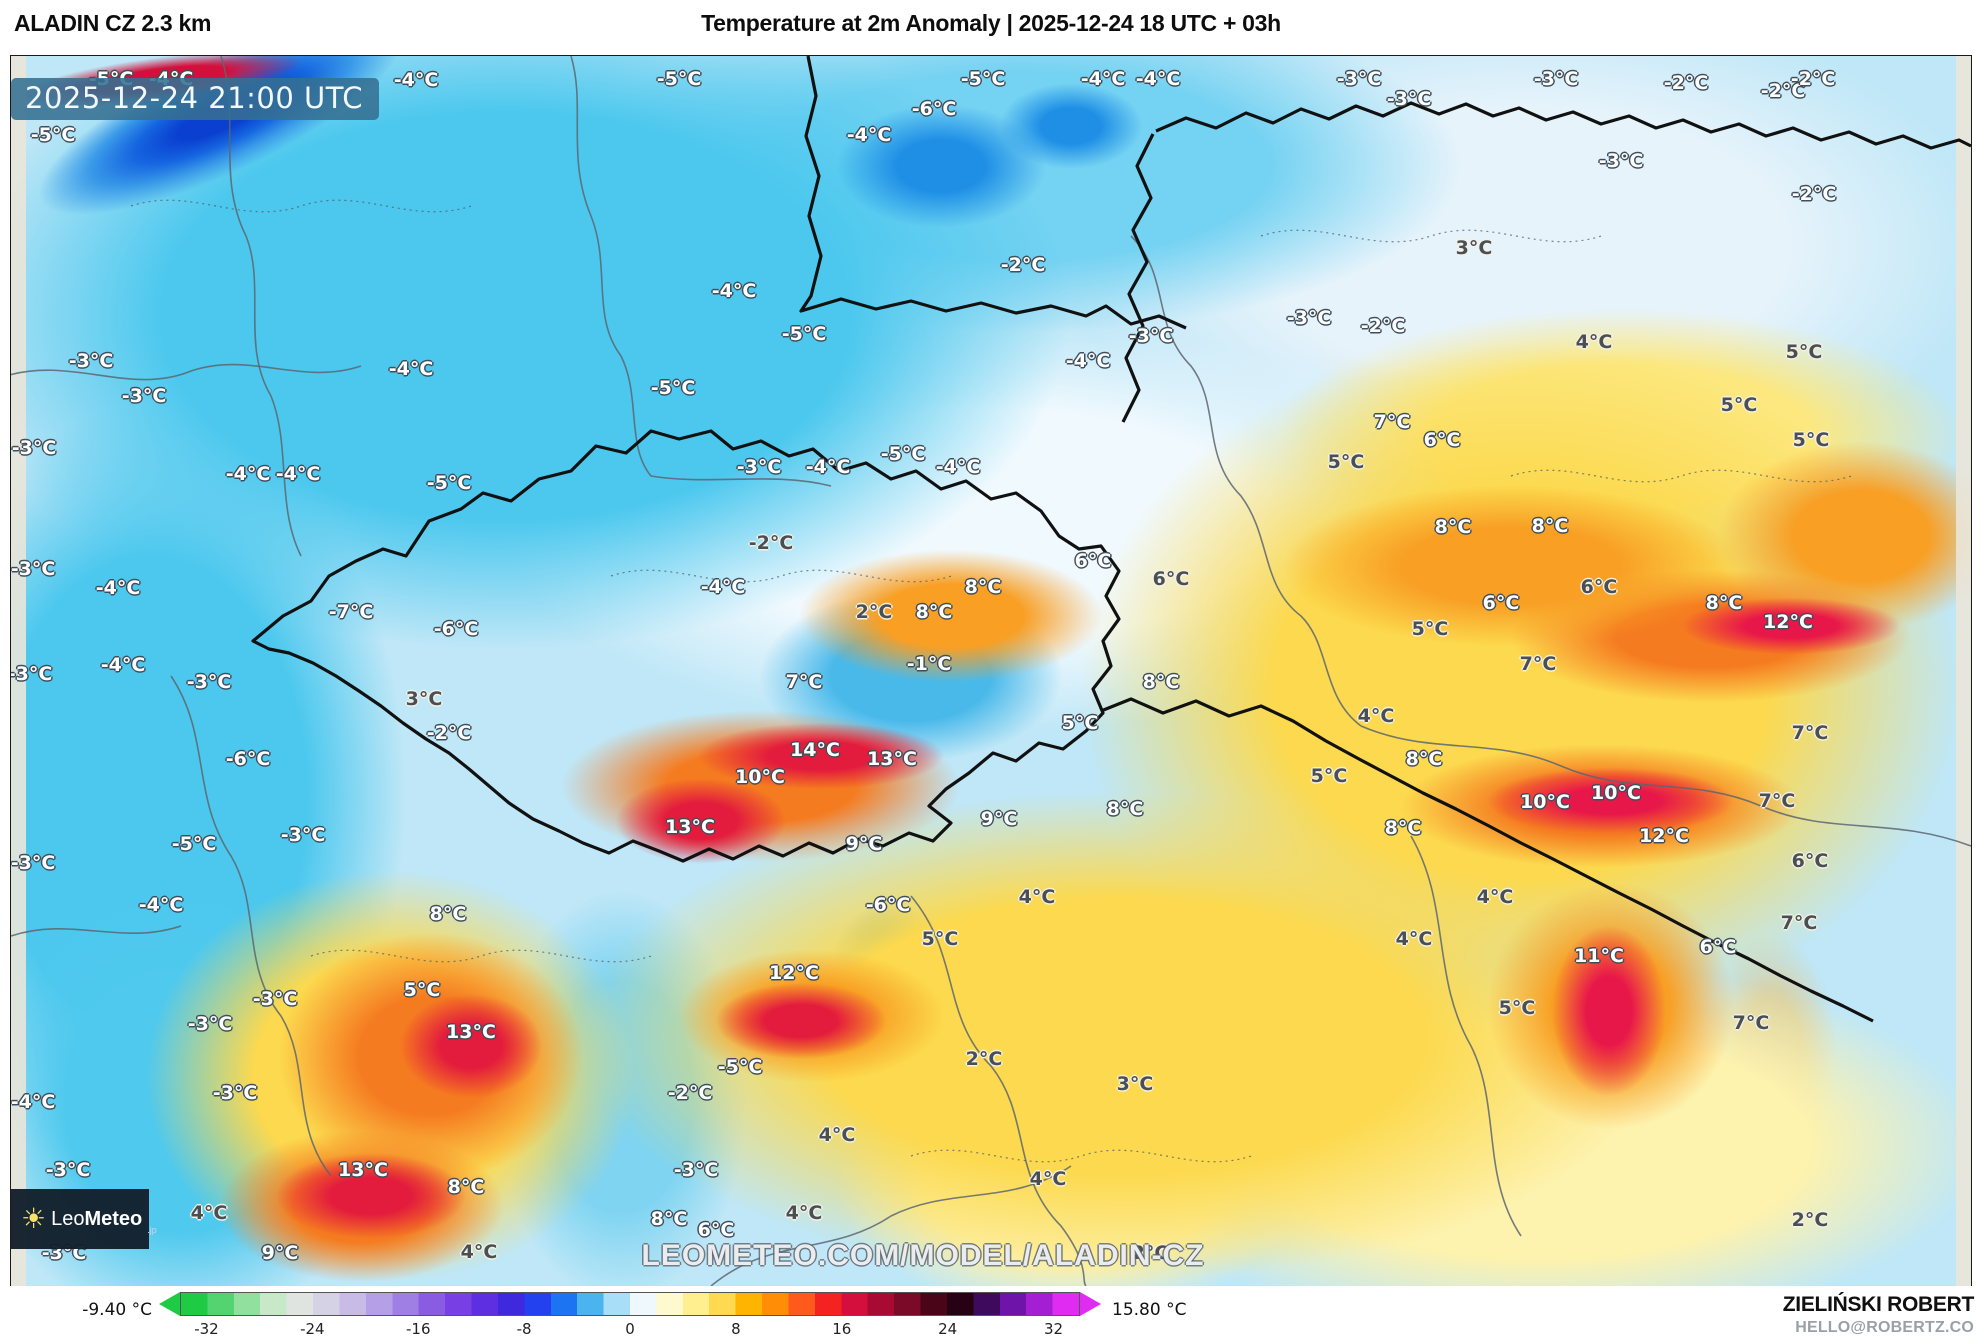 This screenshot has height=1338, width=1982. What do you see at coordinates (630, 1329) in the screenshot?
I see `colorbar-tick: 0` at bounding box center [630, 1329].